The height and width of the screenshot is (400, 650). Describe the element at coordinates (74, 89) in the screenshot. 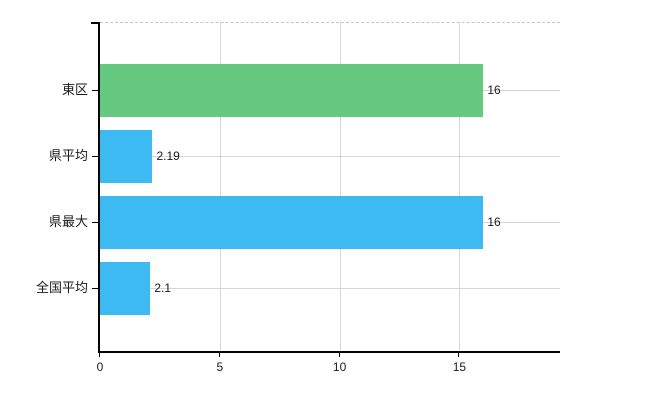

I see `category-label: 東区` at that location.